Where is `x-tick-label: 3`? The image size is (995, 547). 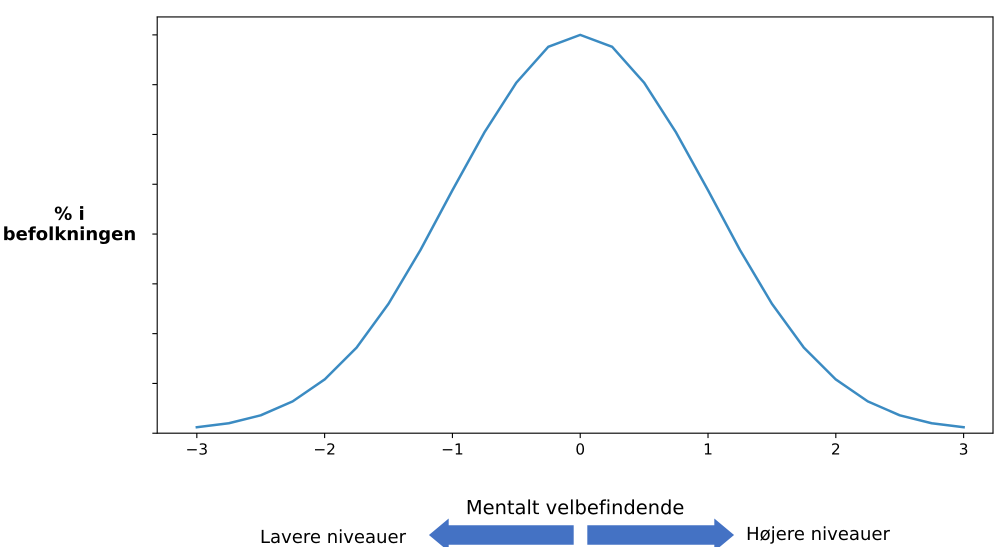 x-tick-label: 3 is located at coordinates (964, 449).